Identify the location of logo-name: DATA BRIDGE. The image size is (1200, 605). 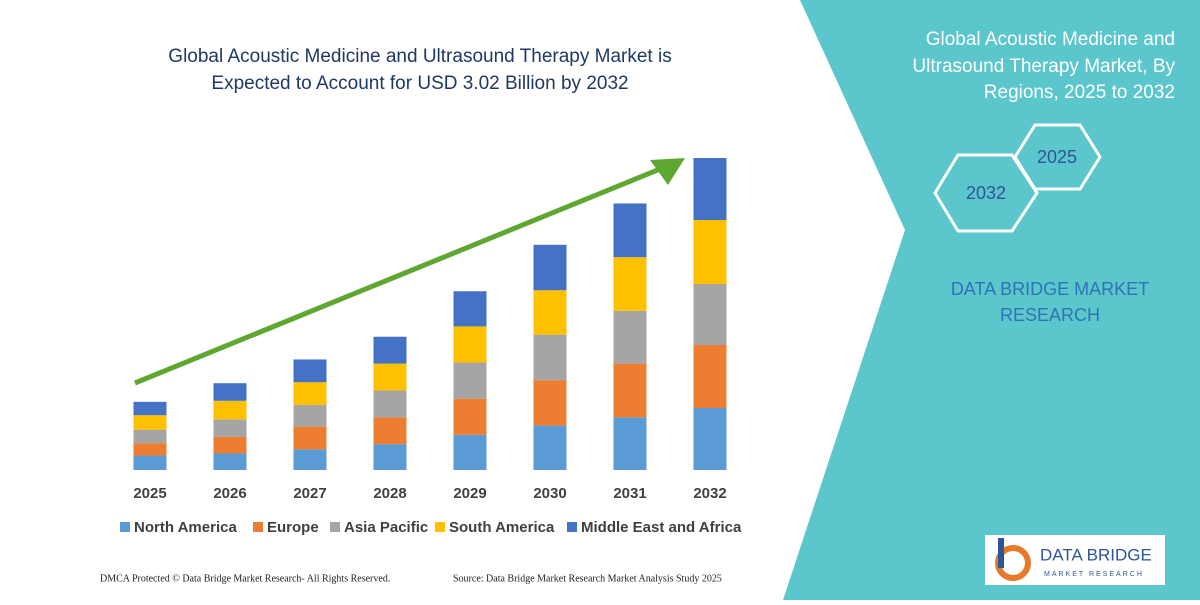
(1096, 554).